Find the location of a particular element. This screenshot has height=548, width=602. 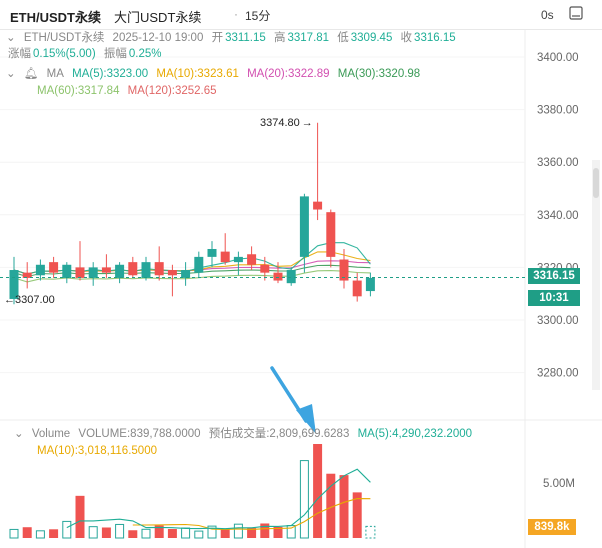

bell-icon: 🔔︎ is located at coordinates (31, 74).